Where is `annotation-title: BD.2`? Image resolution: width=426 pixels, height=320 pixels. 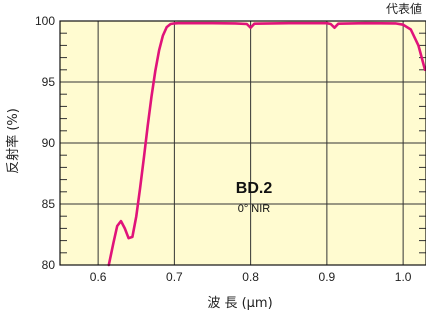 annotation-title: BD.2 is located at coordinates (254, 188).